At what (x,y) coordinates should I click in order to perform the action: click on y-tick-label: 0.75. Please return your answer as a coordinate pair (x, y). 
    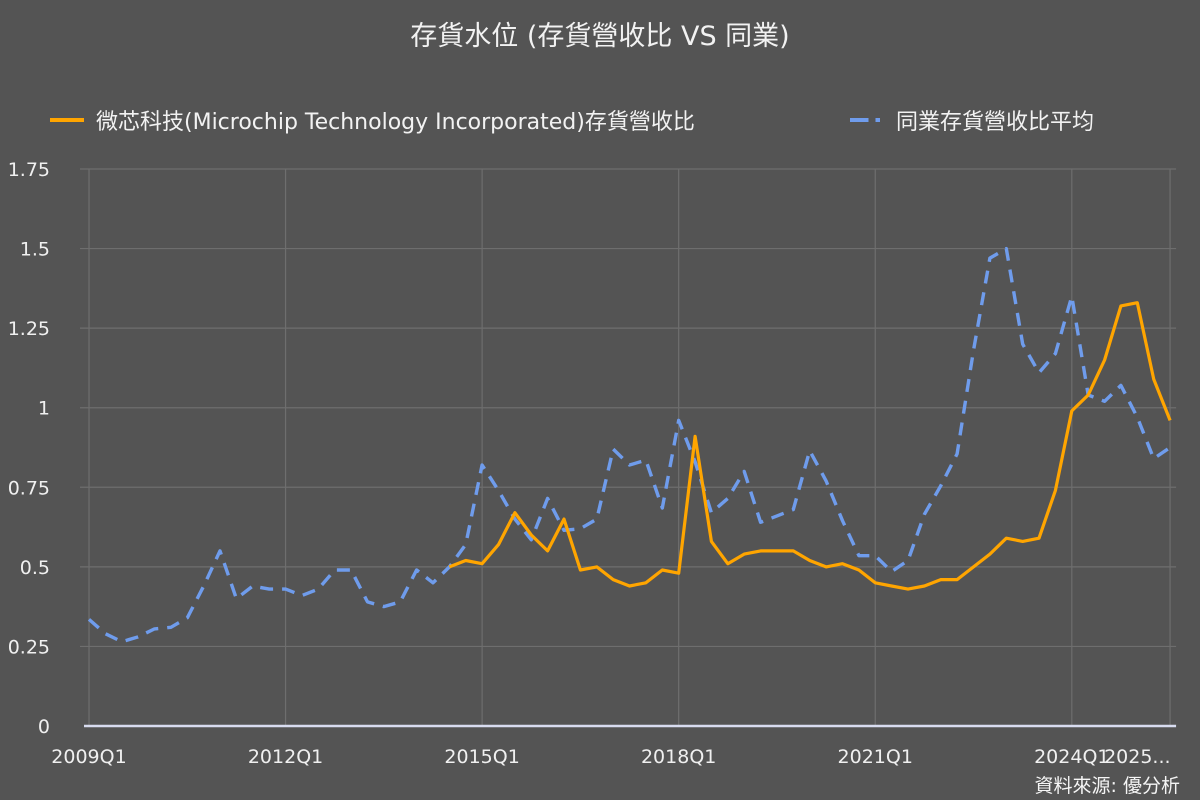
    Looking at the image, I should click on (29, 488).